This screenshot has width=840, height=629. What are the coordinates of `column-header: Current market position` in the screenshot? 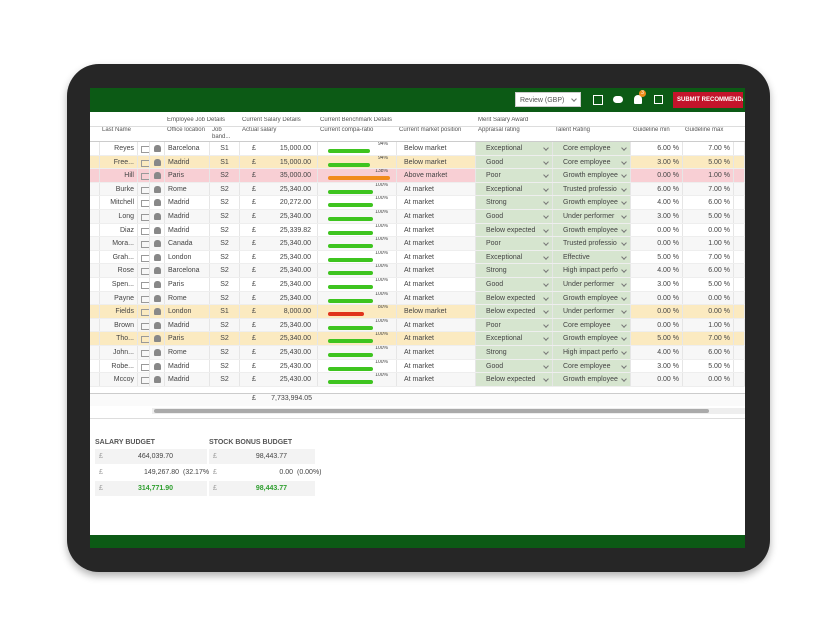 It's located at (430, 130).